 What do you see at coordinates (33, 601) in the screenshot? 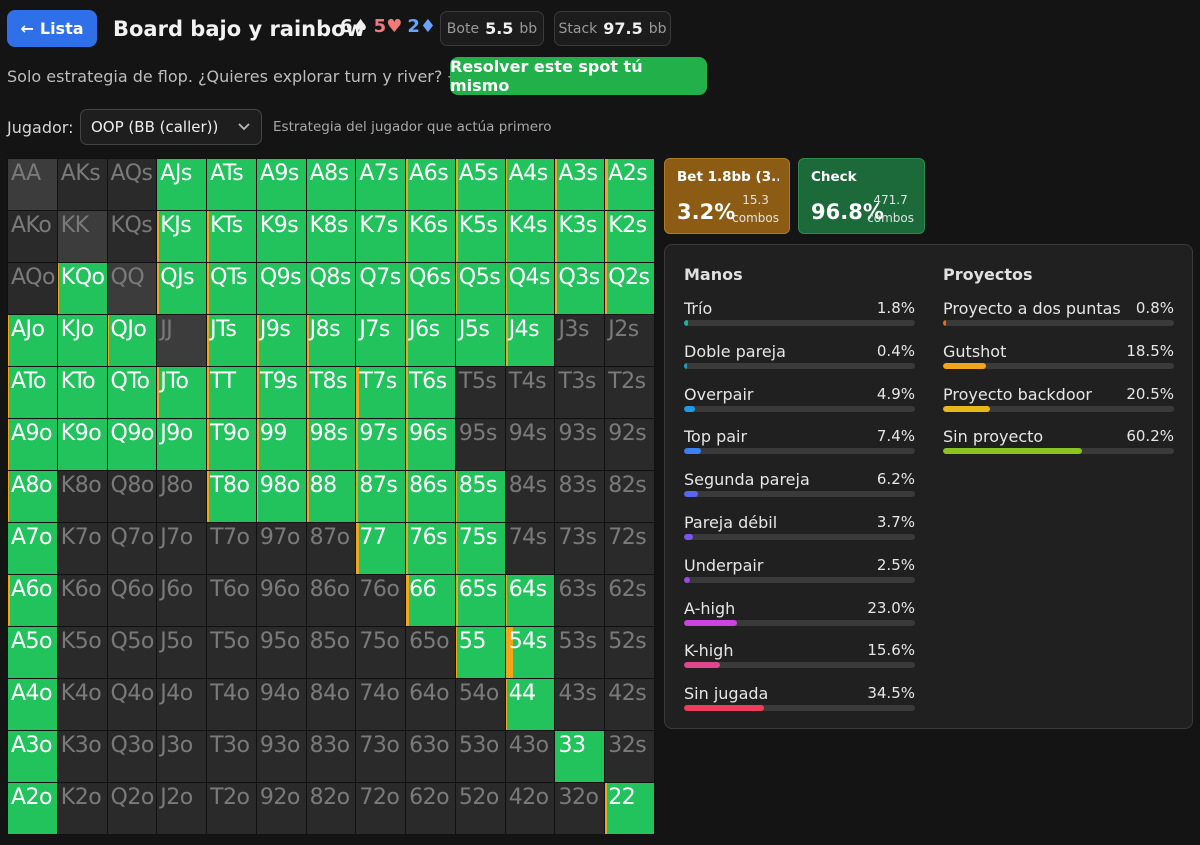
I see `hand-cell: A6o` at bounding box center [33, 601].